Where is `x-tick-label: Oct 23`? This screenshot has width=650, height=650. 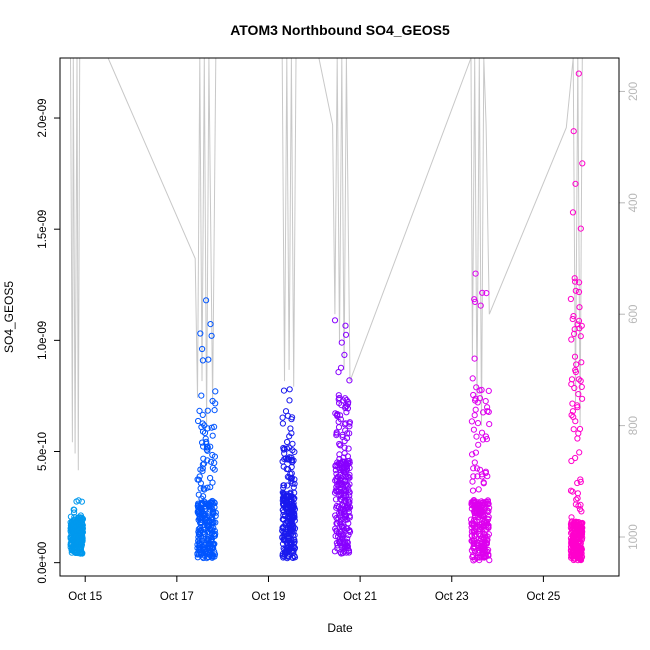 x-tick-label: Oct 23 is located at coordinates (452, 597).